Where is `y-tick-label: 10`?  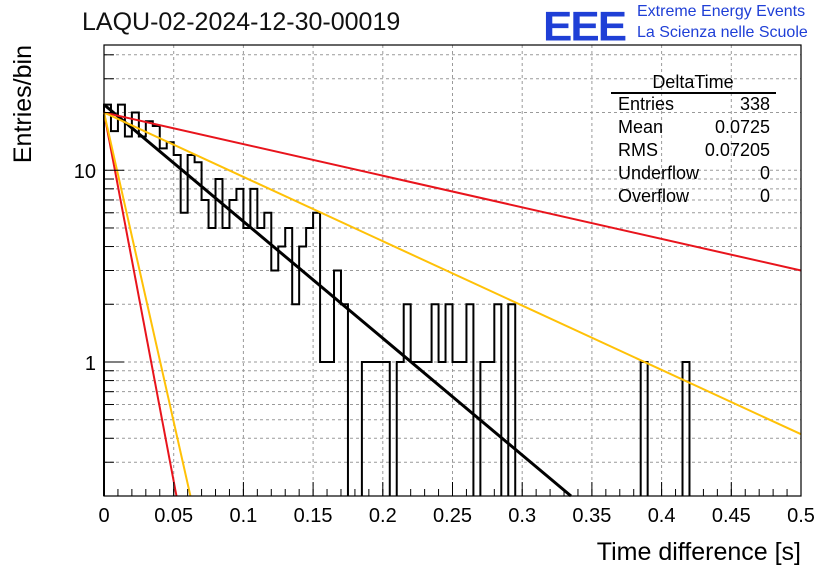 y-tick-label: 10 is located at coordinates (85, 172).